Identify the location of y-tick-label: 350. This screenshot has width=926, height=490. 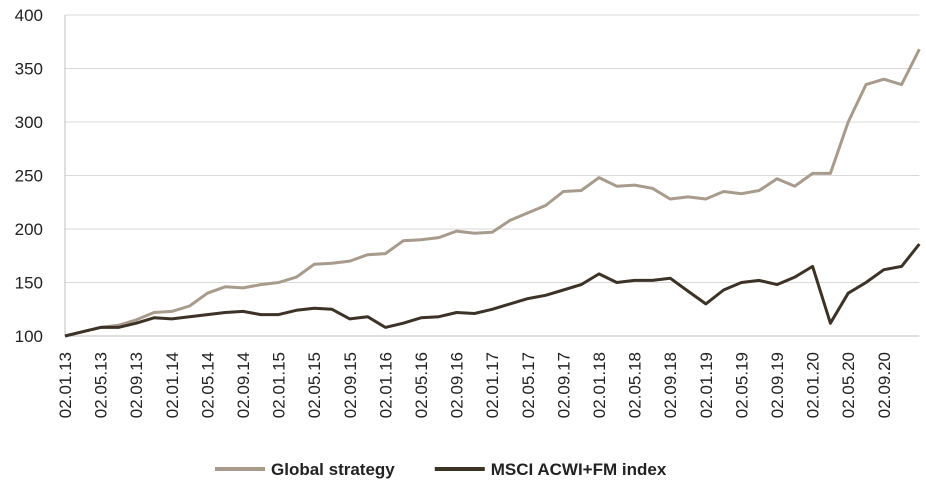
(29, 69).